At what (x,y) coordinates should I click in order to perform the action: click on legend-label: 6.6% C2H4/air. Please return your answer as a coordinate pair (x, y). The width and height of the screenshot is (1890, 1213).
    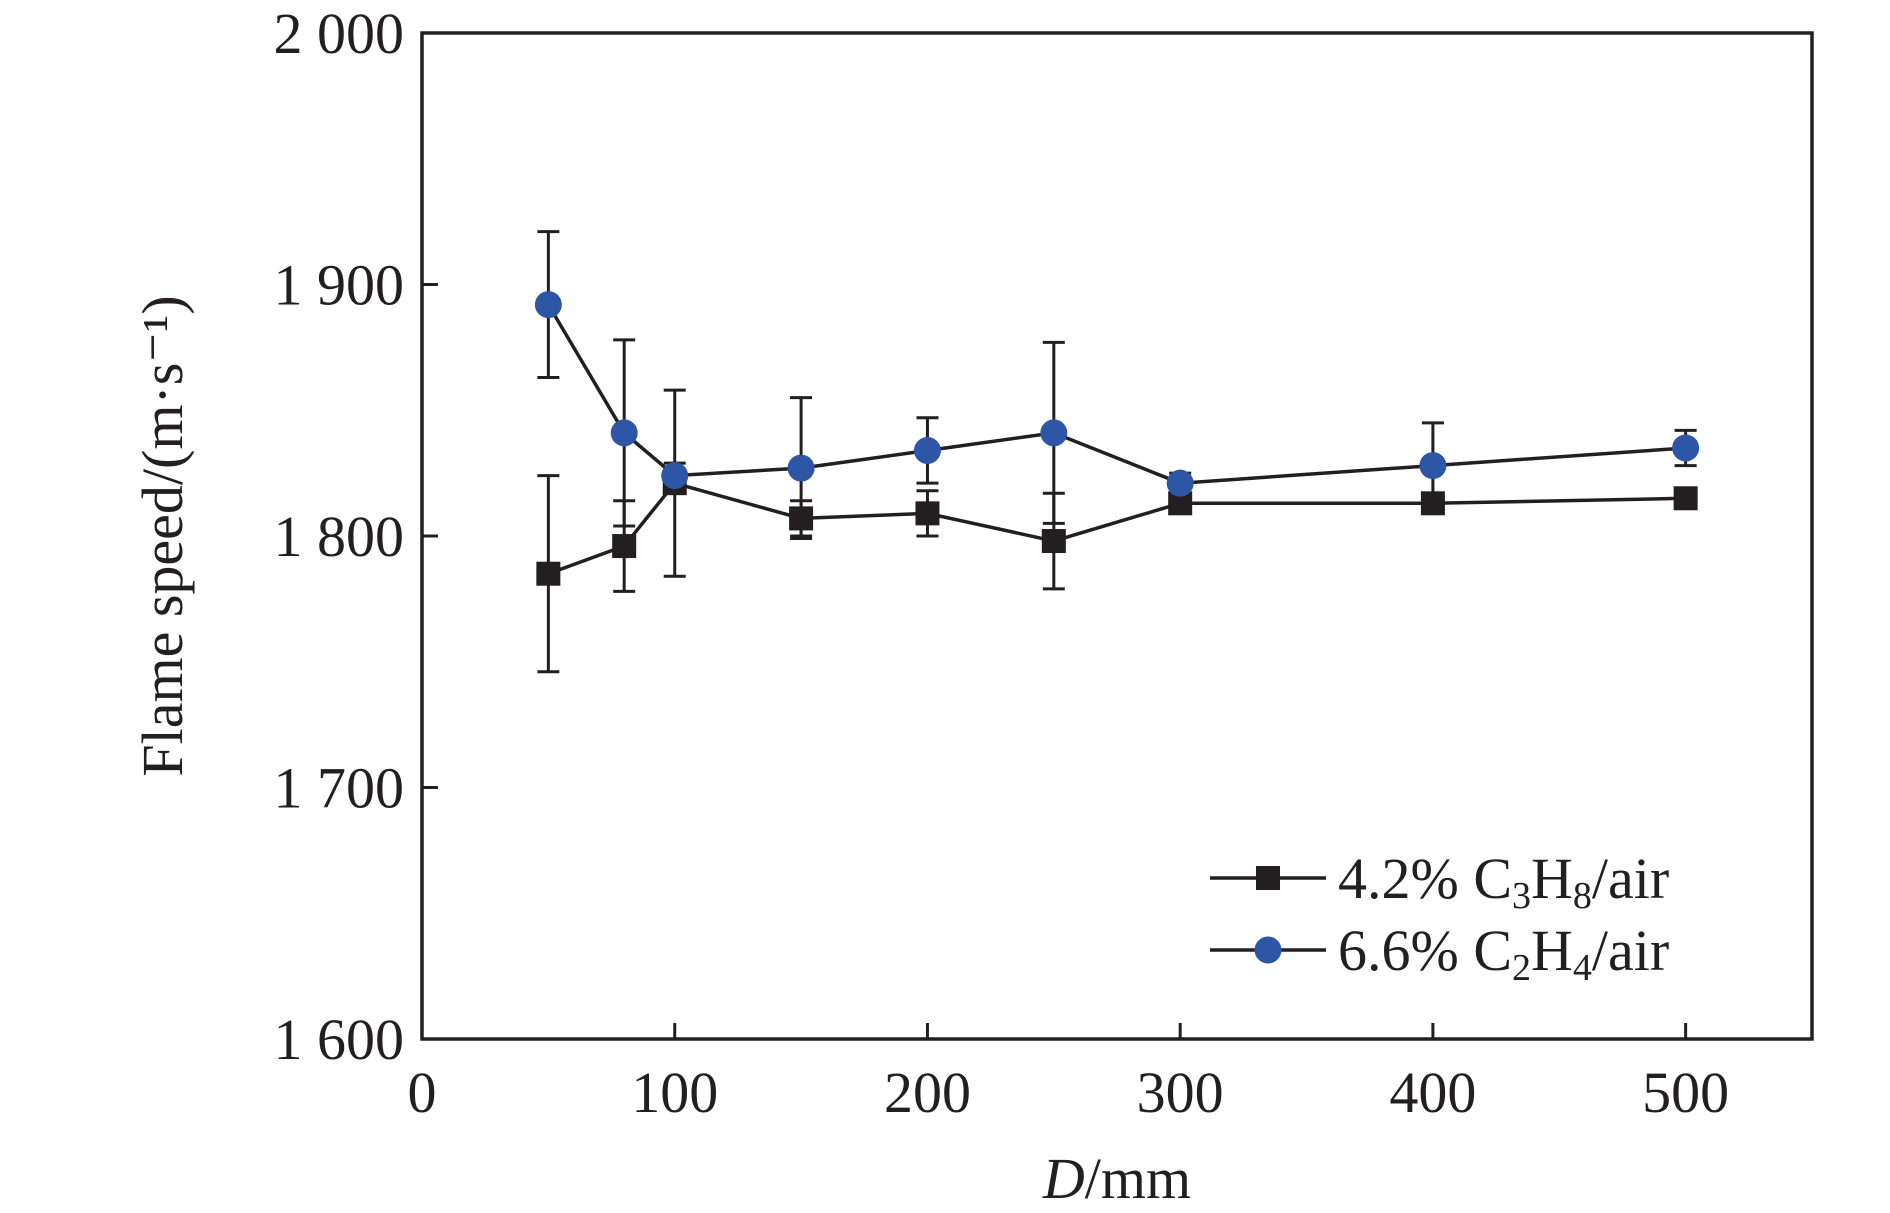
    Looking at the image, I should click on (1503, 953).